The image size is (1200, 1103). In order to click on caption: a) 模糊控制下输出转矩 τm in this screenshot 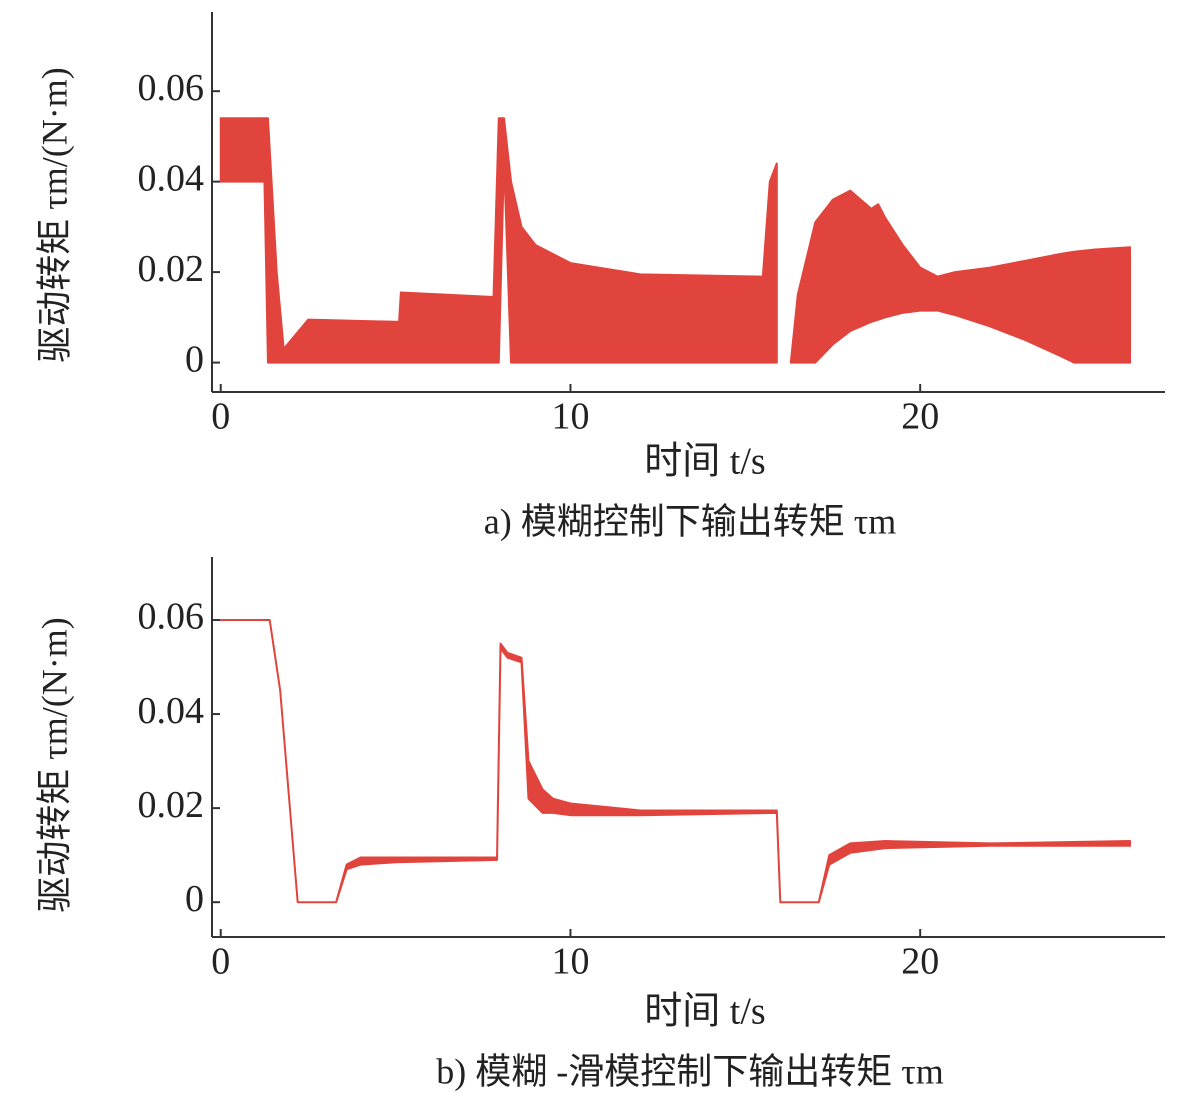, I will do `click(690, 521)`.